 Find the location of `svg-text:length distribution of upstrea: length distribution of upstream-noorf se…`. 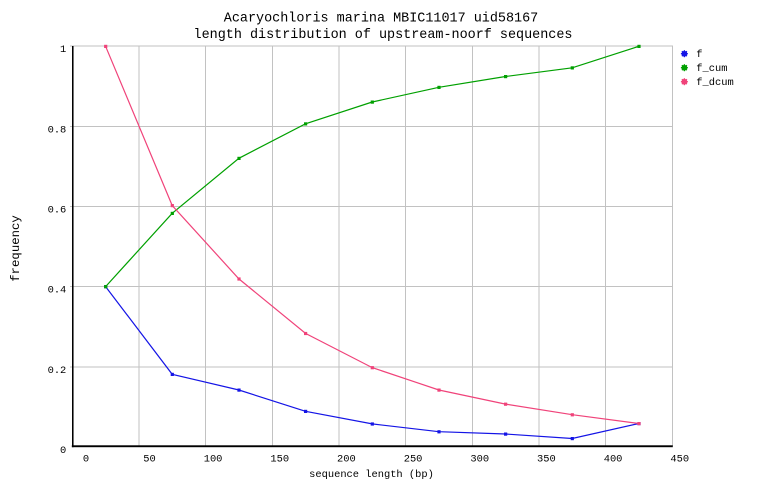

svg-text:length distribution of upstrea: length distribution of upstream-noorf se… is located at coordinates (383, 35).